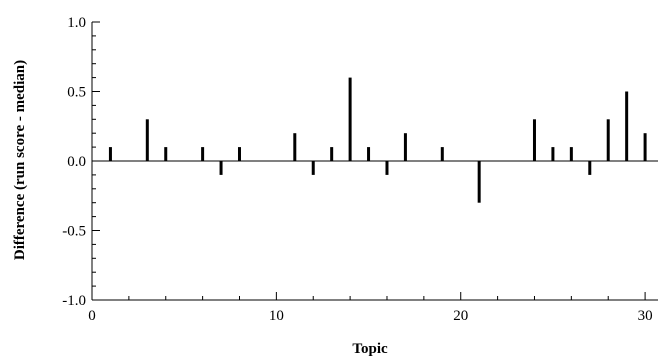 The height and width of the screenshot is (356, 659). What do you see at coordinates (74, 232) in the screenshot?
I see `y-tick-label: -0.5` at bounding box center [74, 232].